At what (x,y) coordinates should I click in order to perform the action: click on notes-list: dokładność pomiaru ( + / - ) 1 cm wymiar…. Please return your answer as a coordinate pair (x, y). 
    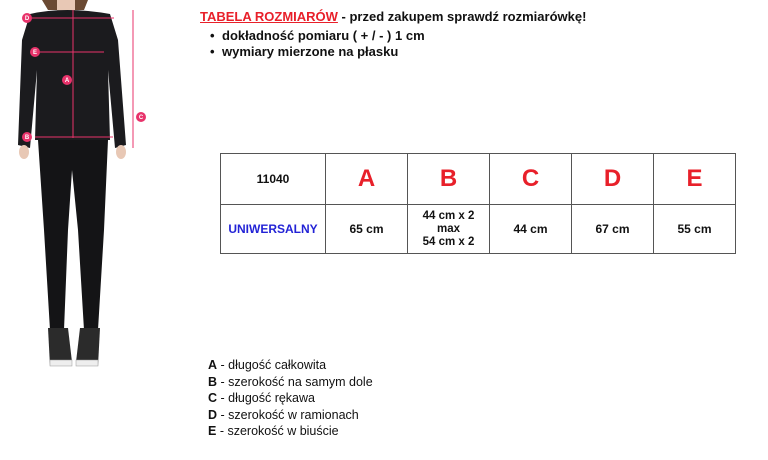
    Looking at the image, I should click on (398, 44).